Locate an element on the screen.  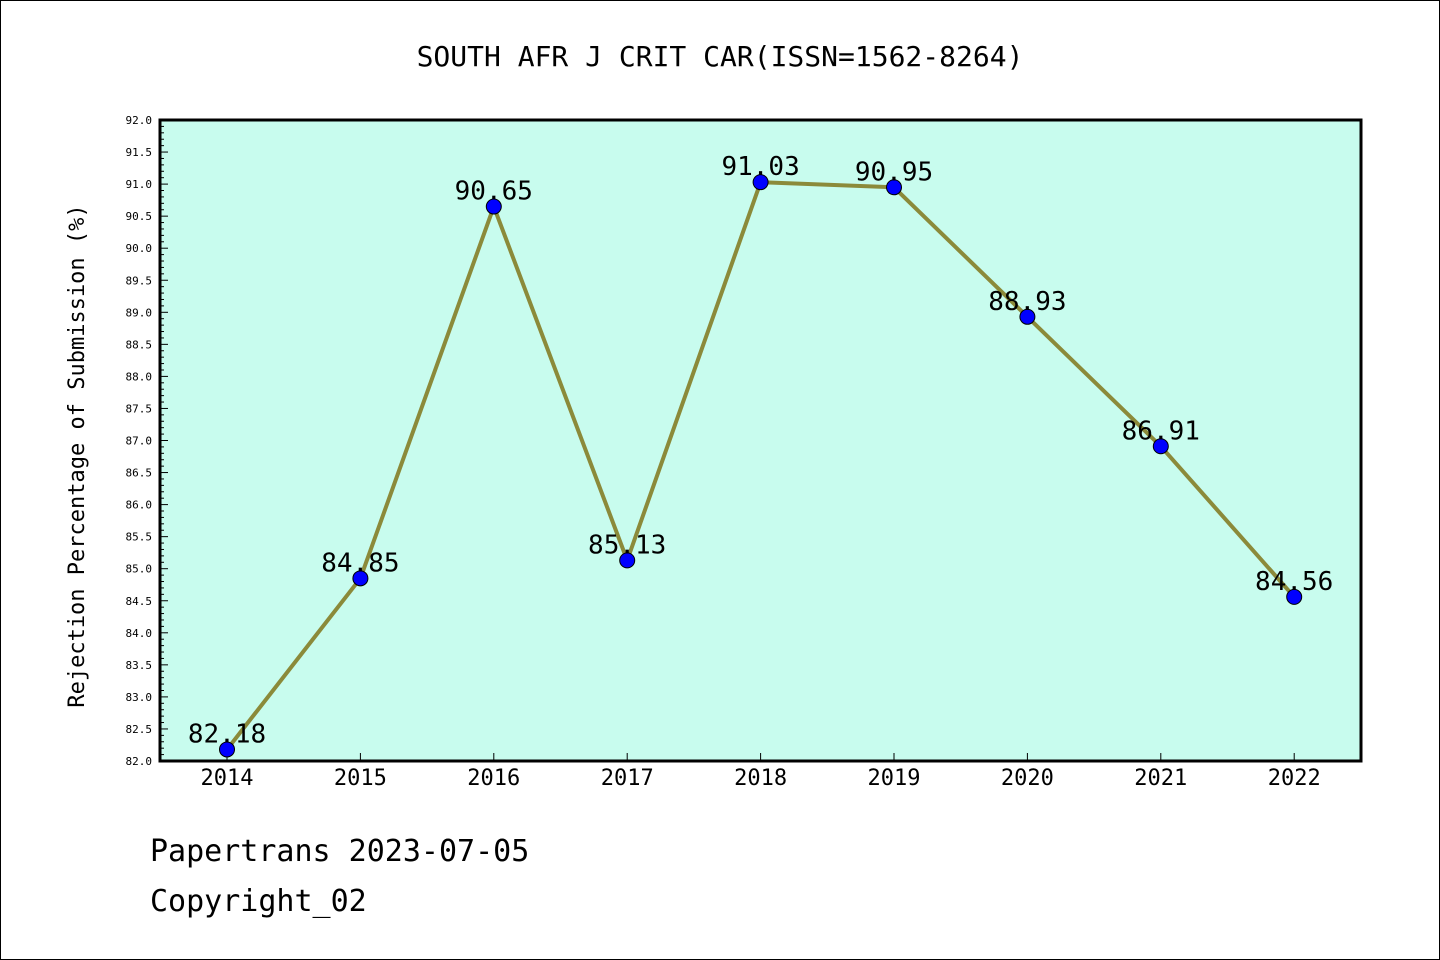
y-tick-label: 91.5 is located at coordinates (139, 152).